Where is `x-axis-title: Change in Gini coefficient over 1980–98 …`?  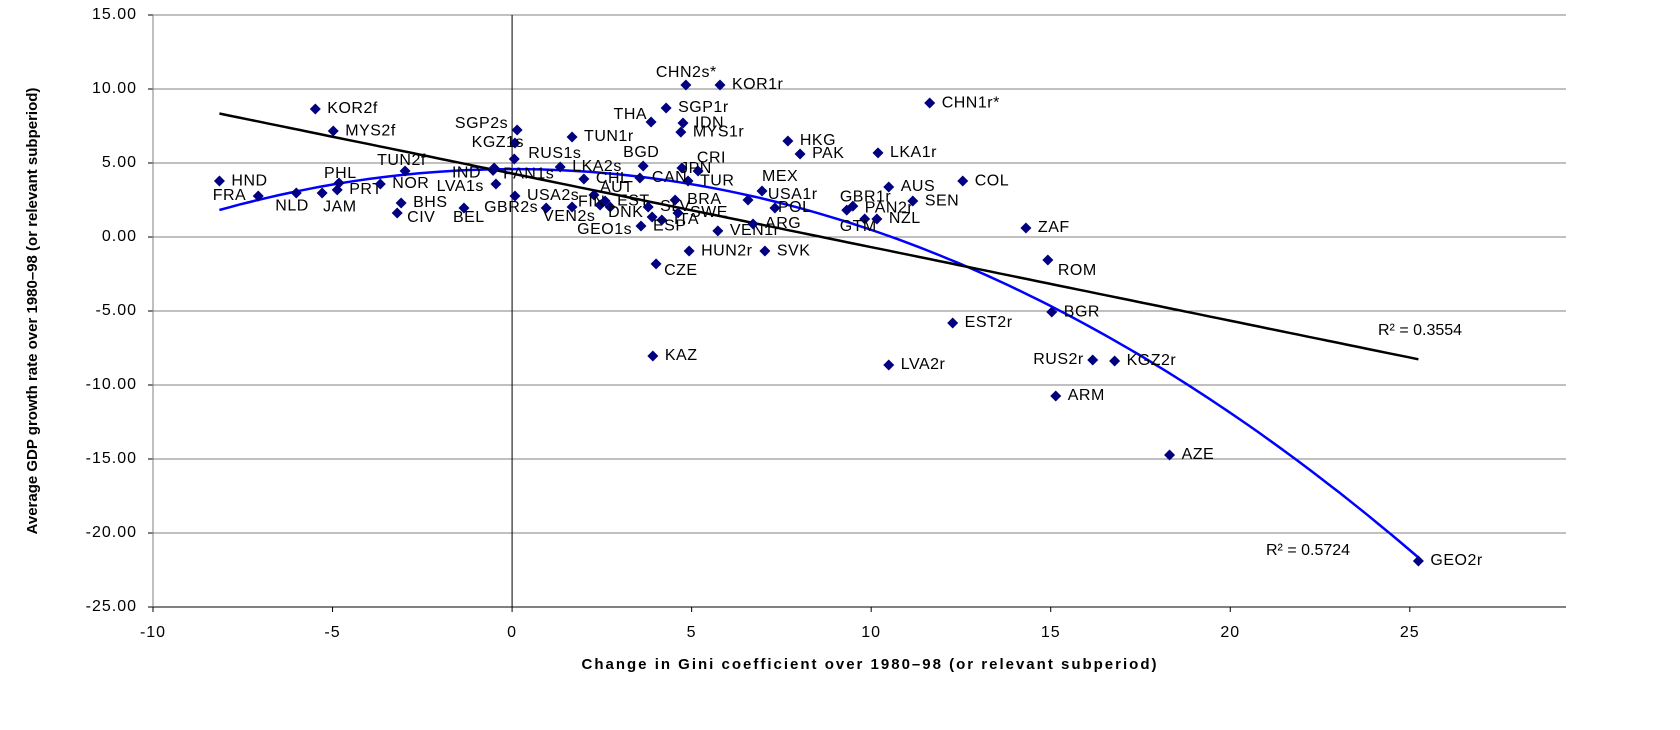 x-axis-title: Change in Gini coefficient over 1980–98 … is located at coordinates (870, 664).